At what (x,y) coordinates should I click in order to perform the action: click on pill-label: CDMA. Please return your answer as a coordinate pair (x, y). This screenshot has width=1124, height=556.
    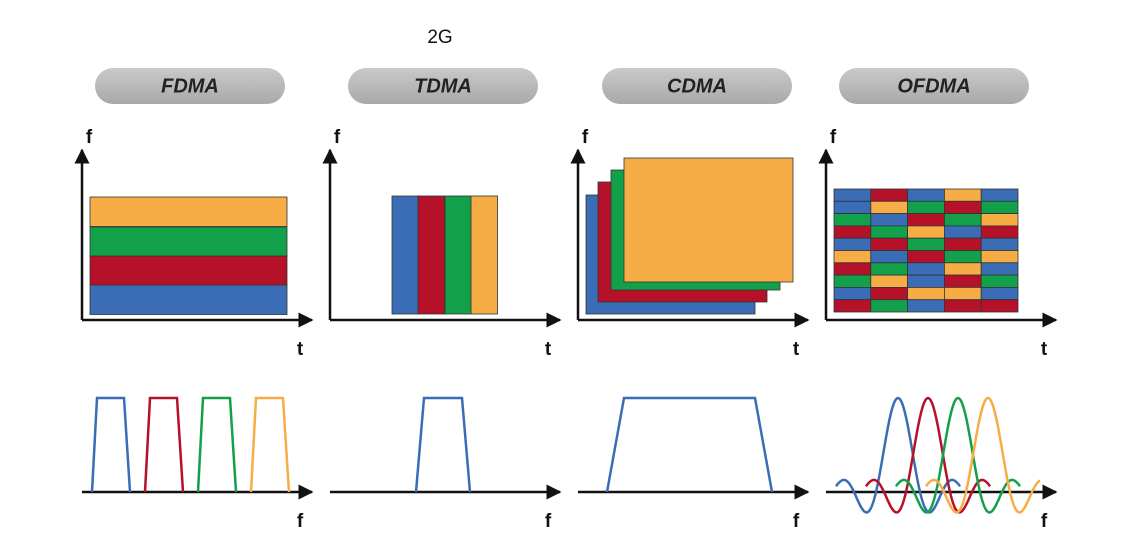
    Looking at the image, I should click on (697, 86).